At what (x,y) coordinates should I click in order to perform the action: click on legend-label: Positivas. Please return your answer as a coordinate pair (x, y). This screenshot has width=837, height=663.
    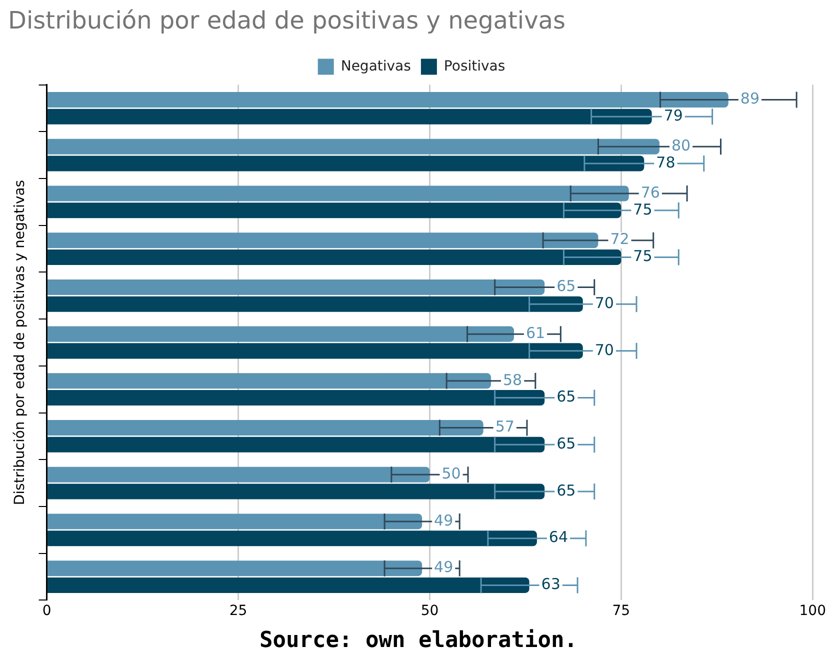
    Looking at the image, I should click on (475, 66).